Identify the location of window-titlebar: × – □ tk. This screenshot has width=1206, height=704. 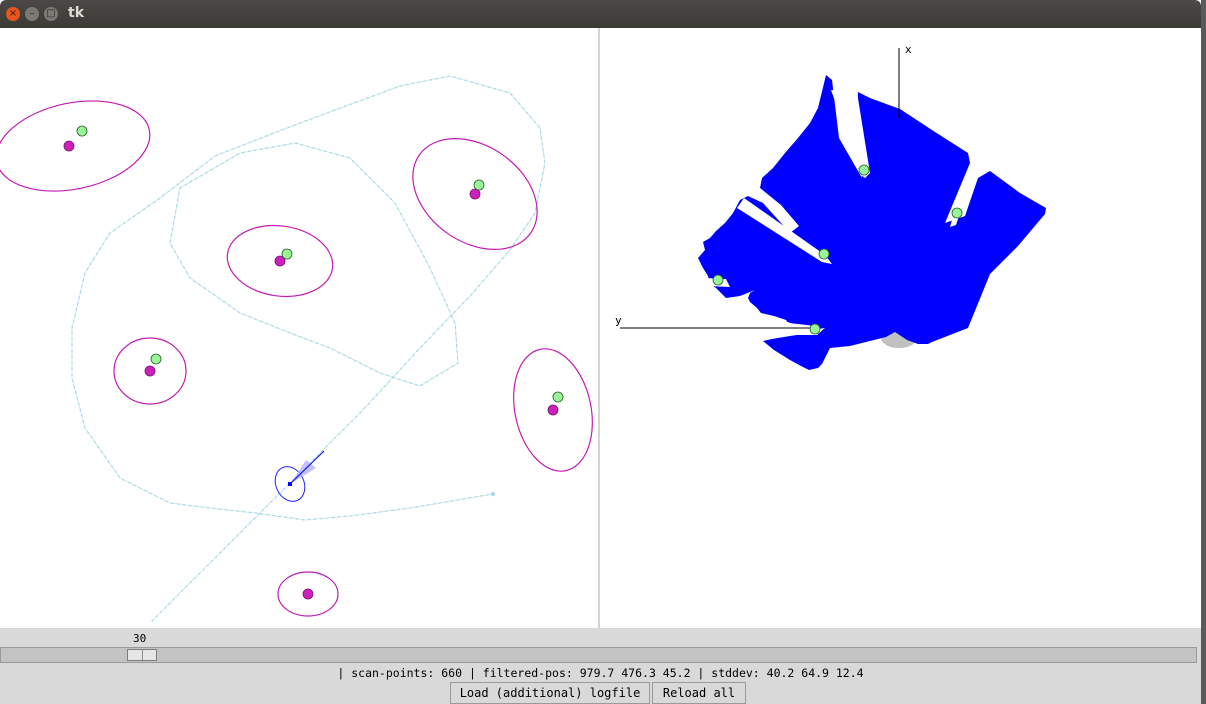
(600, 14).